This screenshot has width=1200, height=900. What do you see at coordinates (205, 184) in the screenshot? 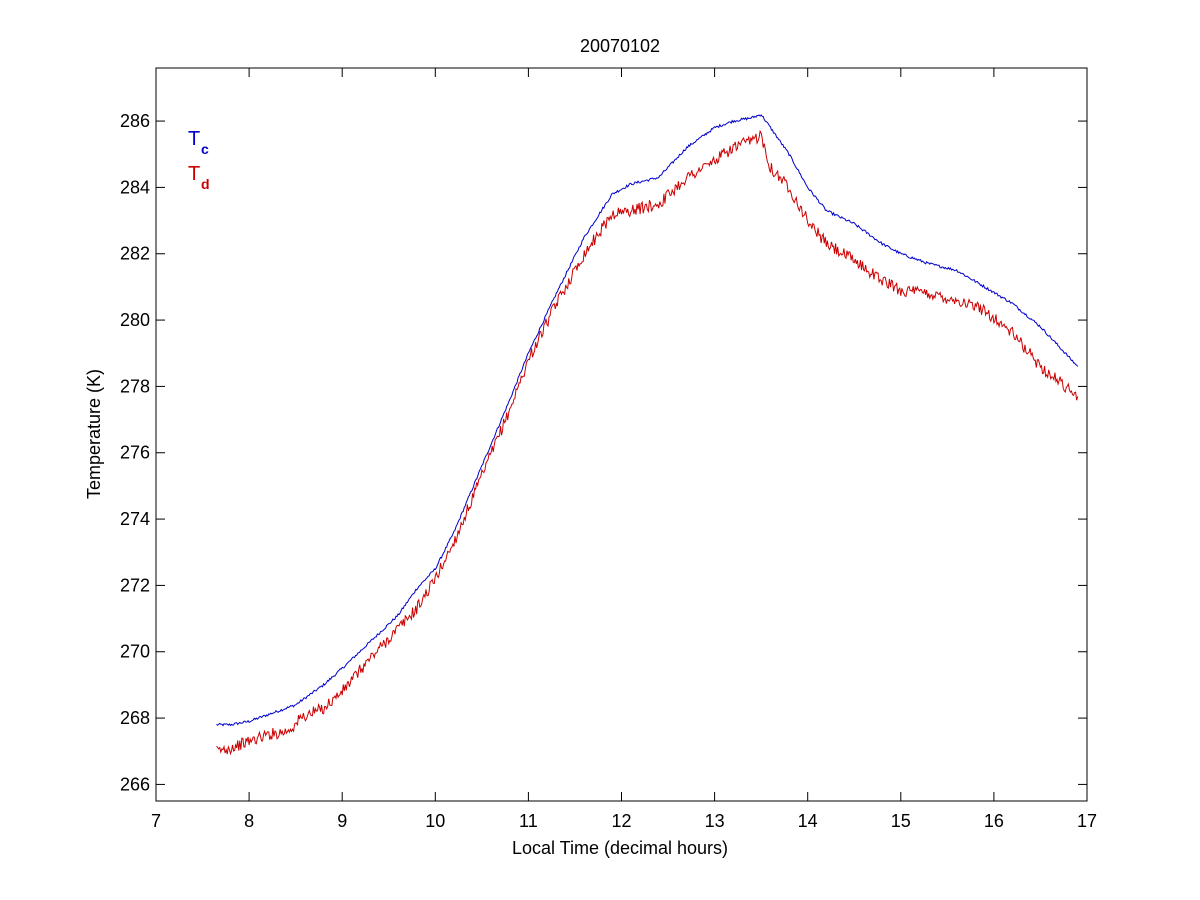
I see `legend-subscript-d: d` at bounding box center [205, 184].